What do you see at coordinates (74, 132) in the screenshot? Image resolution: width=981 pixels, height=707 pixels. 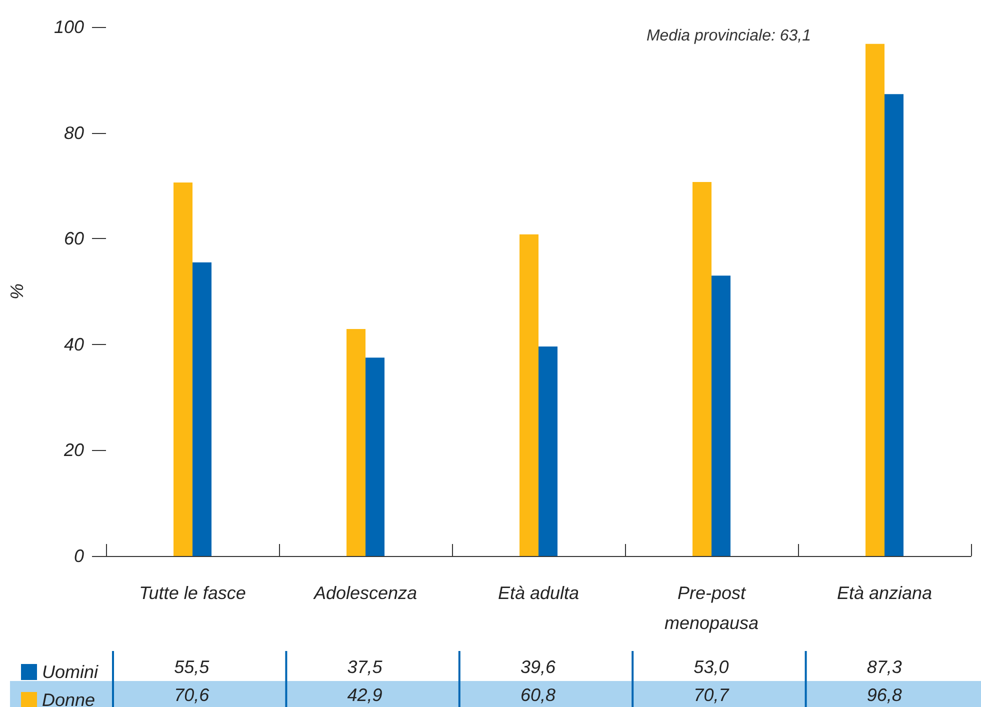 I see `y-tick-label: 80` at bounding box center [74, 132].